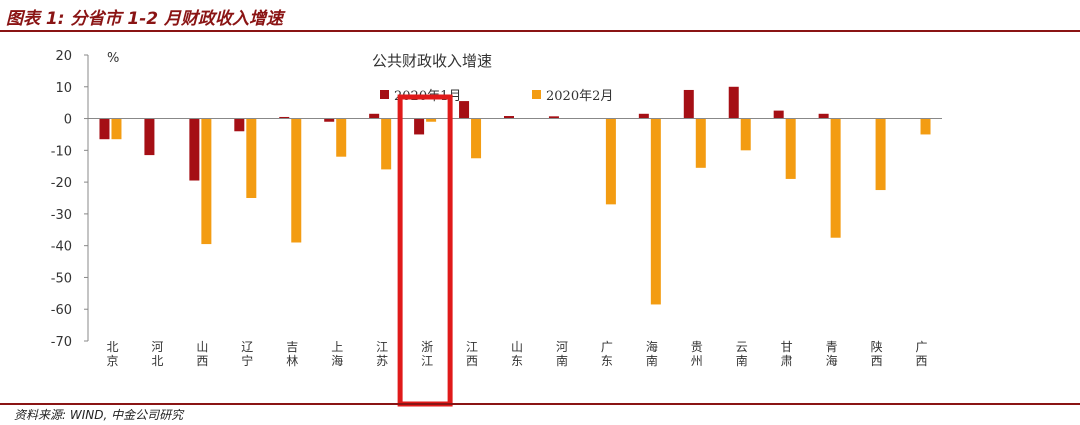 The height and width of the screenshot is (425, 1080). I want to click on x-category-label: 江苏, so click(382, 354).